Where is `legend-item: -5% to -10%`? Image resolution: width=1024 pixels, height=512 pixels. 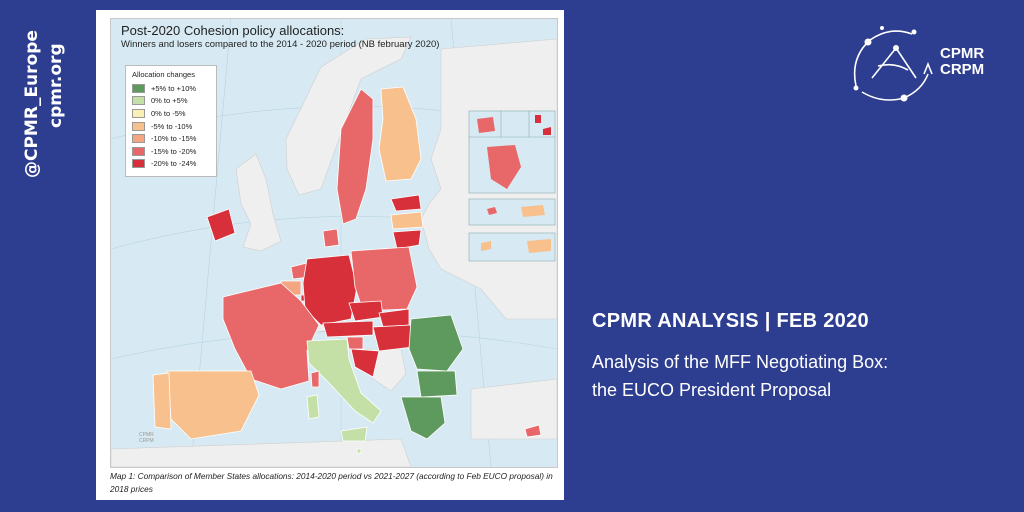
legend-item: -5% to -10% is located at coordinates (171, 126).